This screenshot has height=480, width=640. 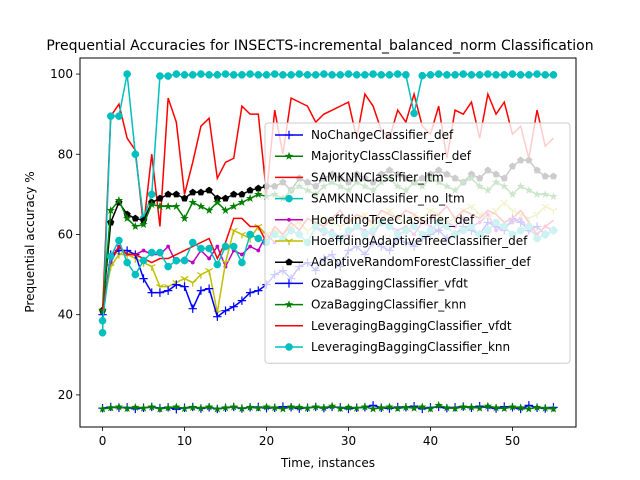 I want to click on legend-entry: AdaptiveRandomForestClassifier_def, so click(x=403, y=262).